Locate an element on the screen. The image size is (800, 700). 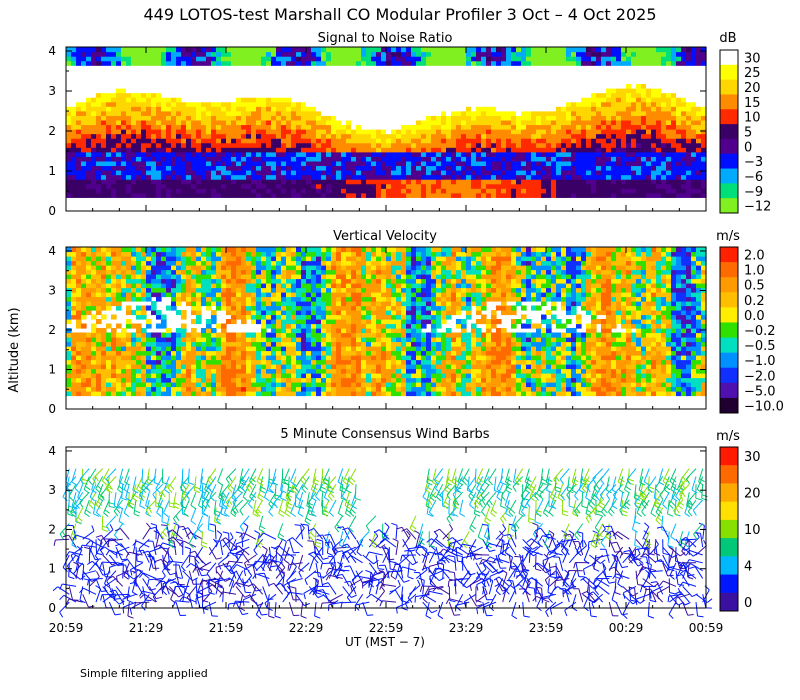
y-axis-label: Altitude (km) is located at coordinates (14, 349).